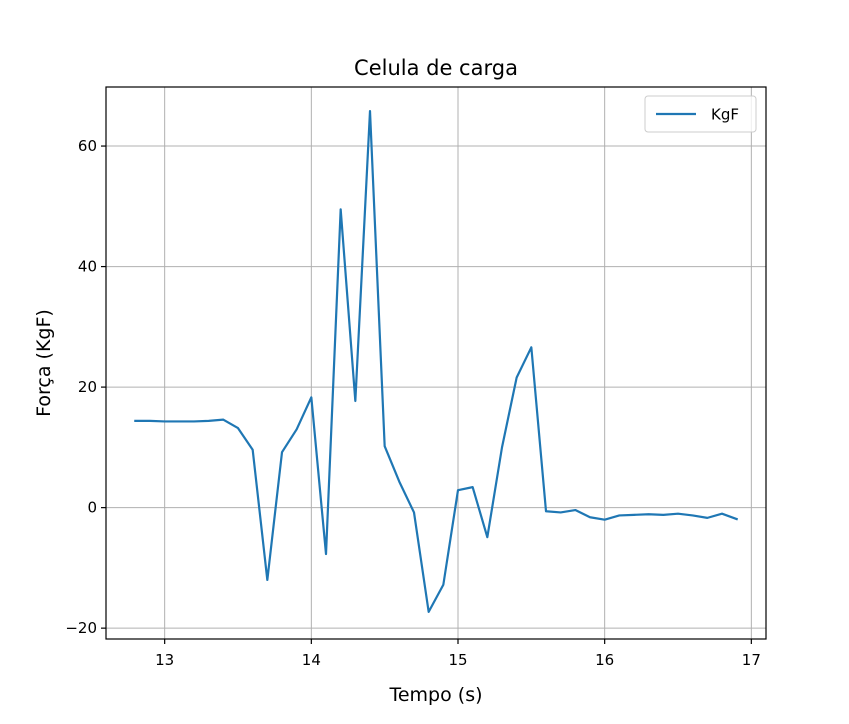 The image size is (849, 724). Describe the element at coordinates (81, 628) in the screenshot. I see `y-tick-label: −20` at that location.